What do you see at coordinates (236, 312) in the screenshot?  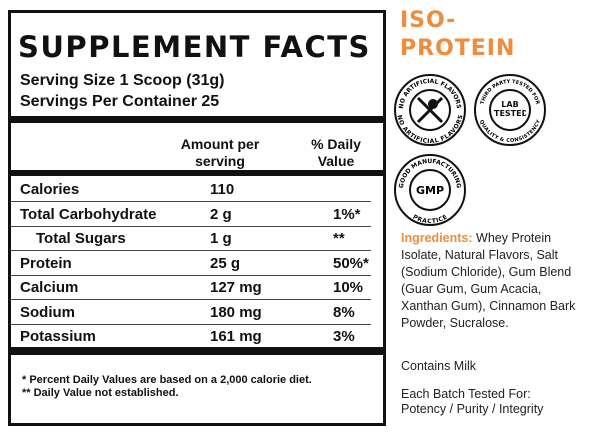 I see `nutrient-amount: 180 mg` at bounding box center [236, 312].